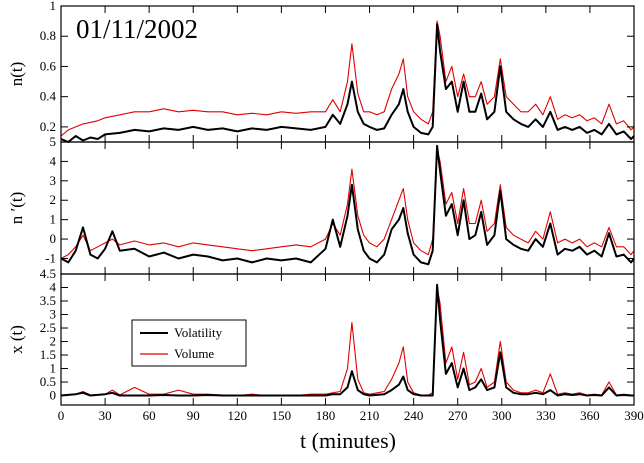 This screenshot has width=644, height=463. I want to click on x-tick-label: 30, so click(105, 415).